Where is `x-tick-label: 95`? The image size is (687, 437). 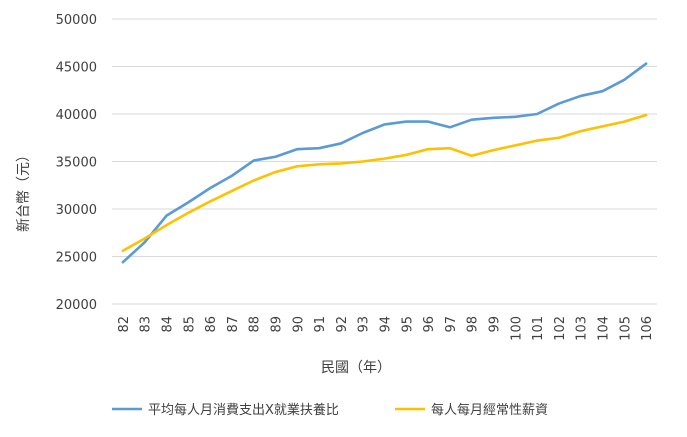 x-tick-label: 95 is located at coordinates (407, 324).